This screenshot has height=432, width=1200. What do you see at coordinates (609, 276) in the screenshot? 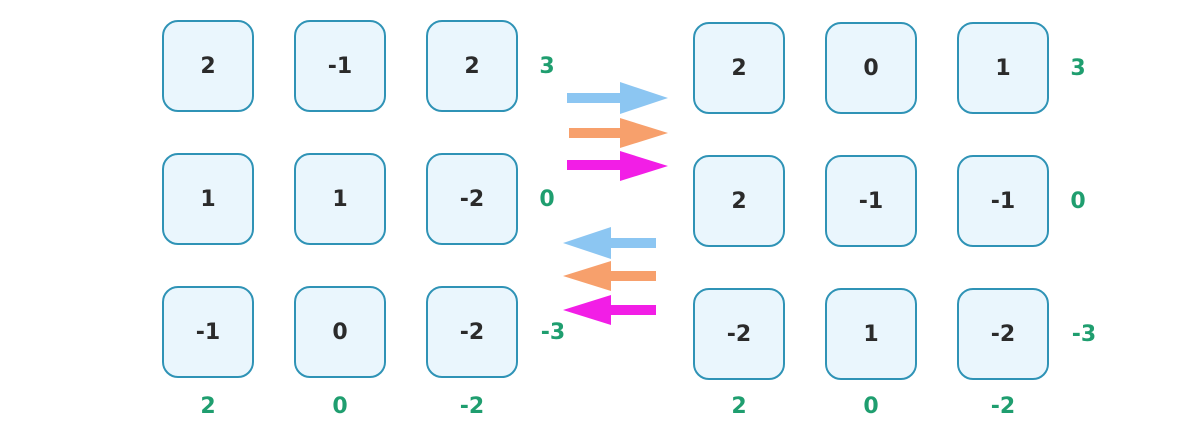
I see `arrow-backward-orange` at bounding box center [609, 276].